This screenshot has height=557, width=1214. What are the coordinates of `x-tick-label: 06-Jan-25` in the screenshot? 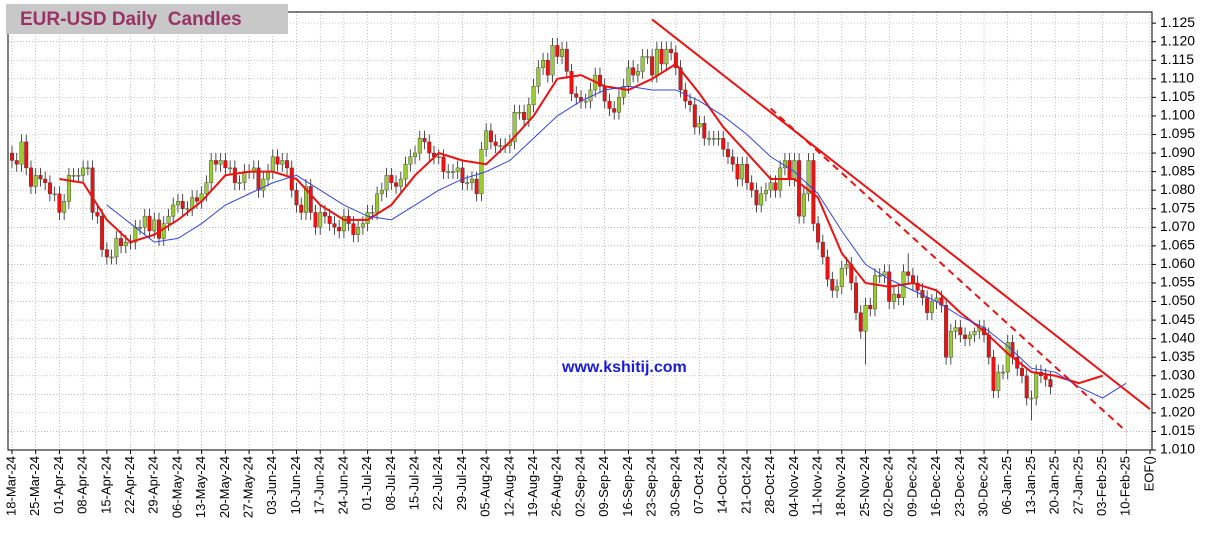 It's located at (1006, 485).